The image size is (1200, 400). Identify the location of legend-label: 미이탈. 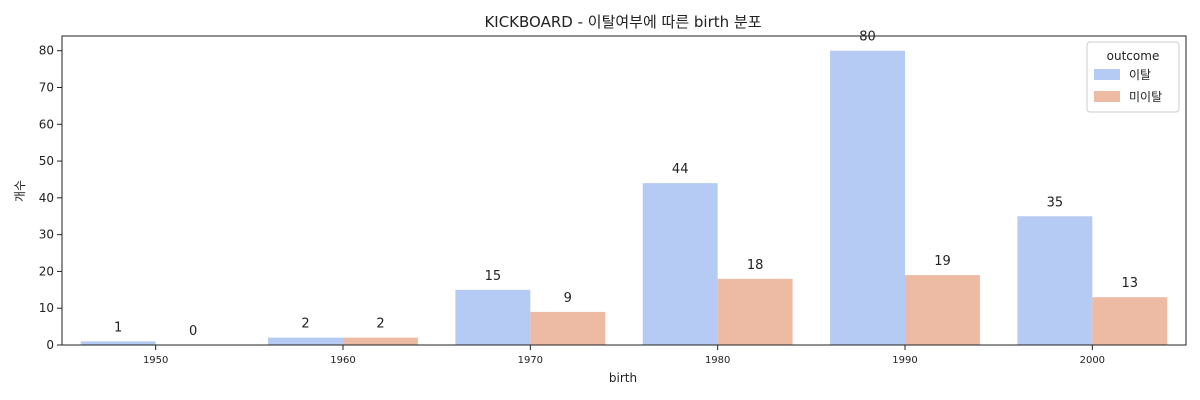
(1145, 97).